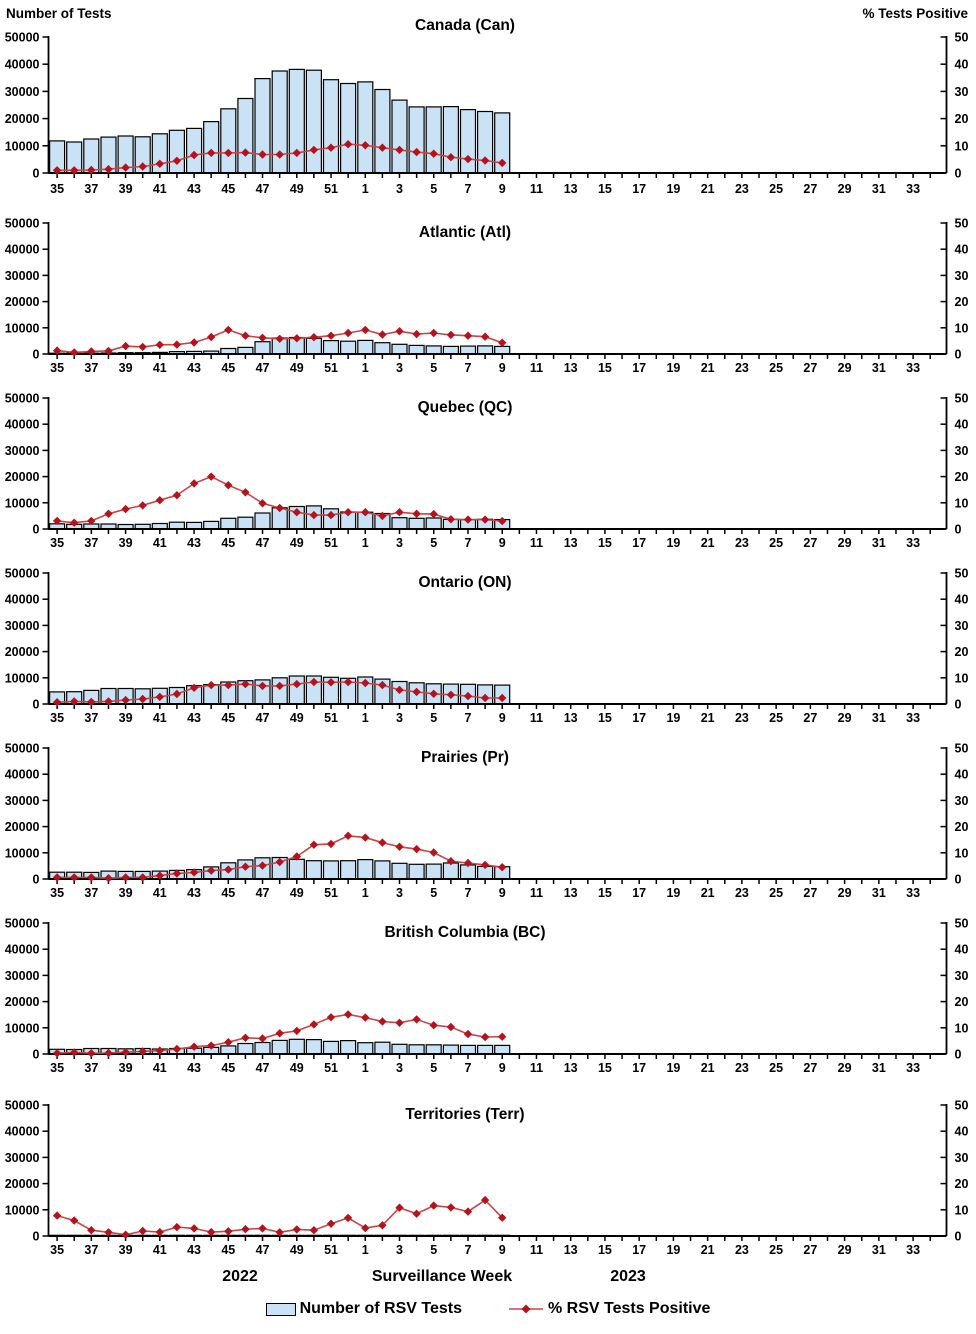  What do you see at coordinates (57, 1068) in the screenshot?
I see `chart-text: 35` at bounding box center [57, 1068].